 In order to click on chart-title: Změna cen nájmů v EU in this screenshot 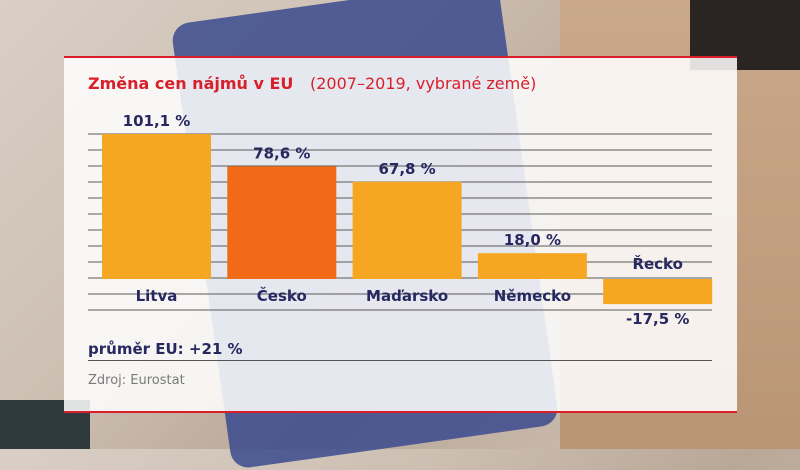, I will do `click(191, 83)`.